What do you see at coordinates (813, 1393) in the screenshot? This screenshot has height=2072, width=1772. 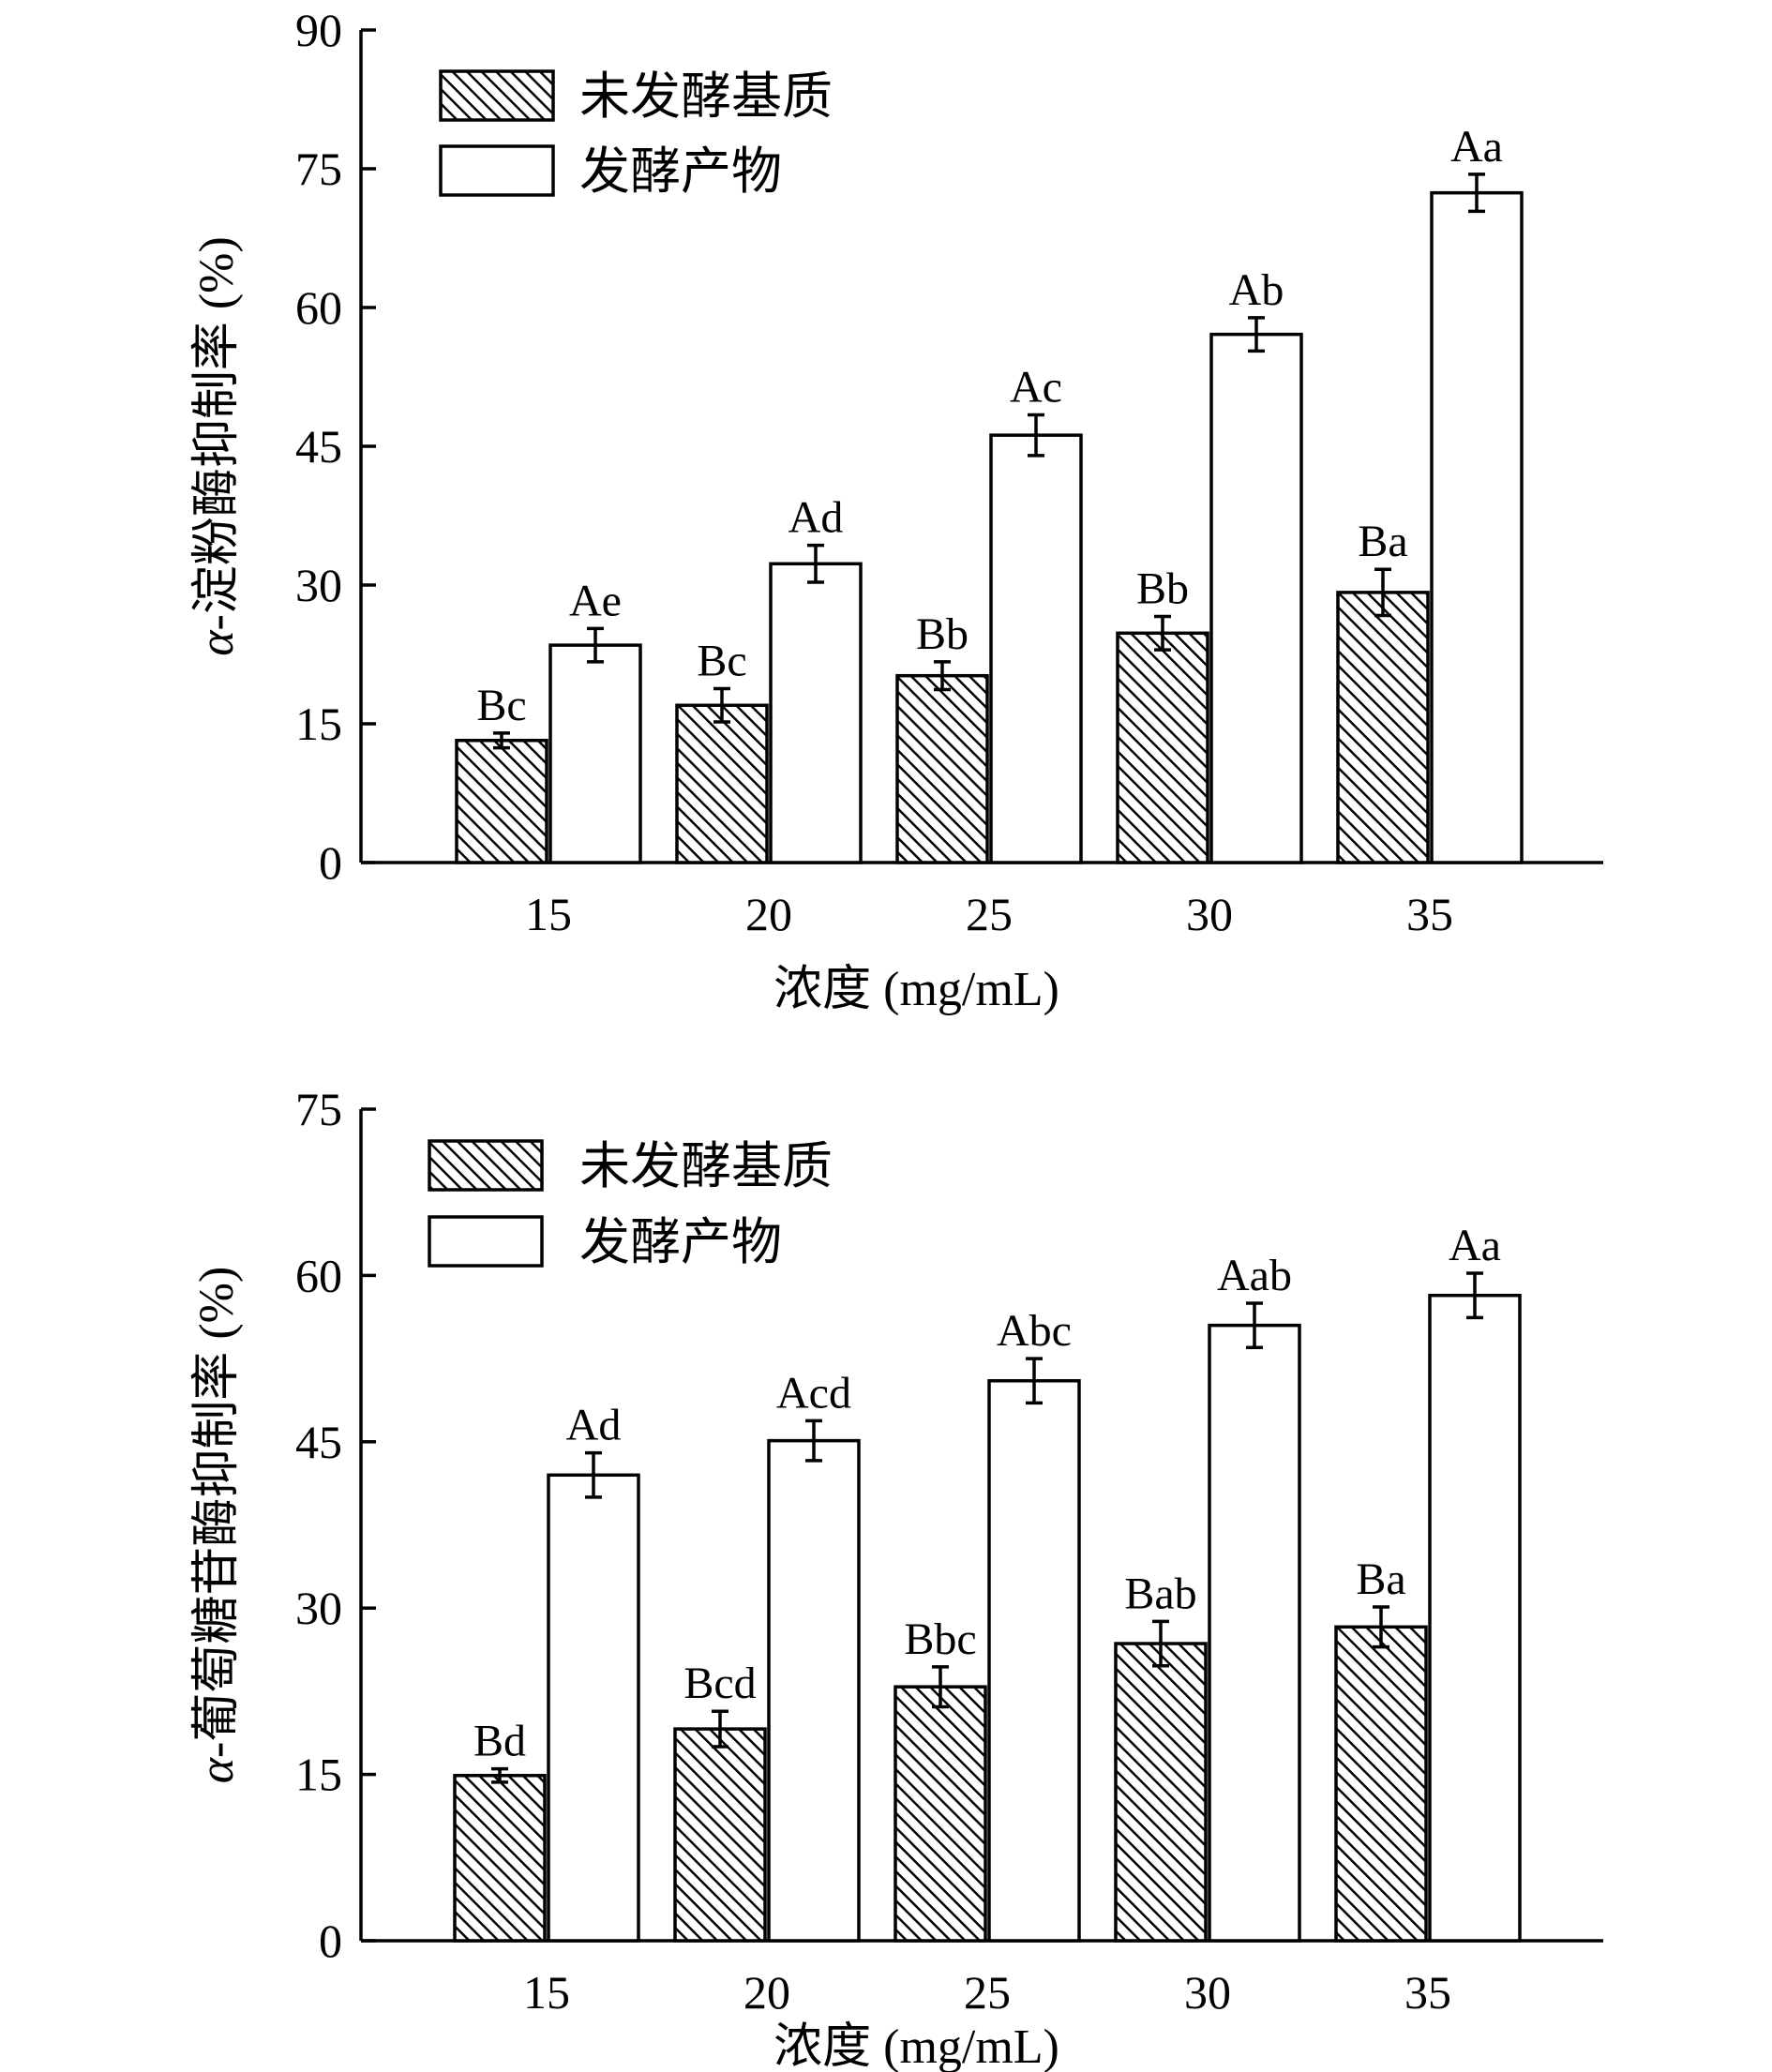 I see `significance-label: Acd` at bounding box center [813, 1393].